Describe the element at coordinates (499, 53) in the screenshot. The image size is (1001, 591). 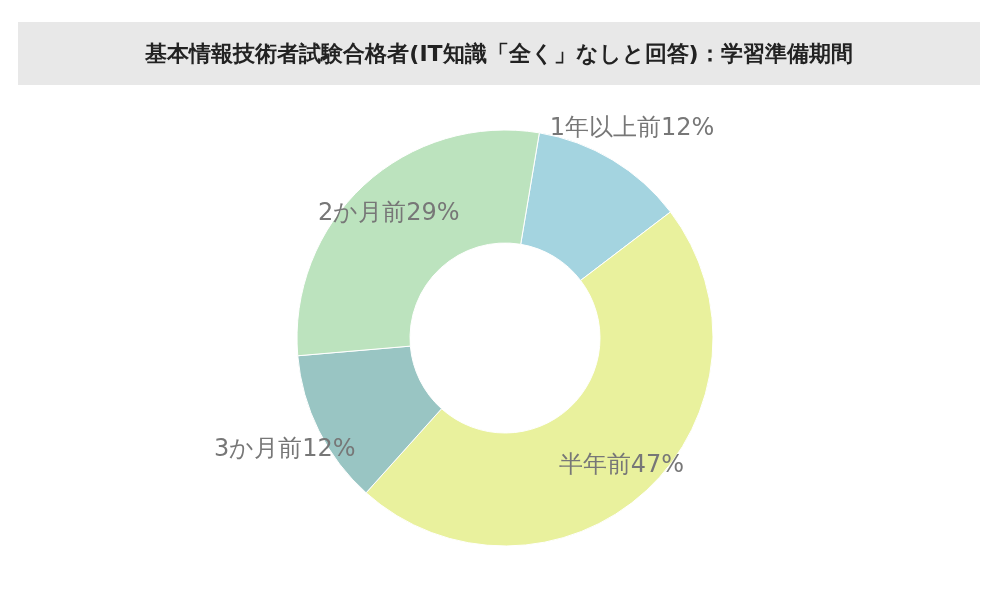
I see `chart-title: 基本情報技術者試験合格者(IT知識「全く」なしと回答)：学習準備期間` at that location.